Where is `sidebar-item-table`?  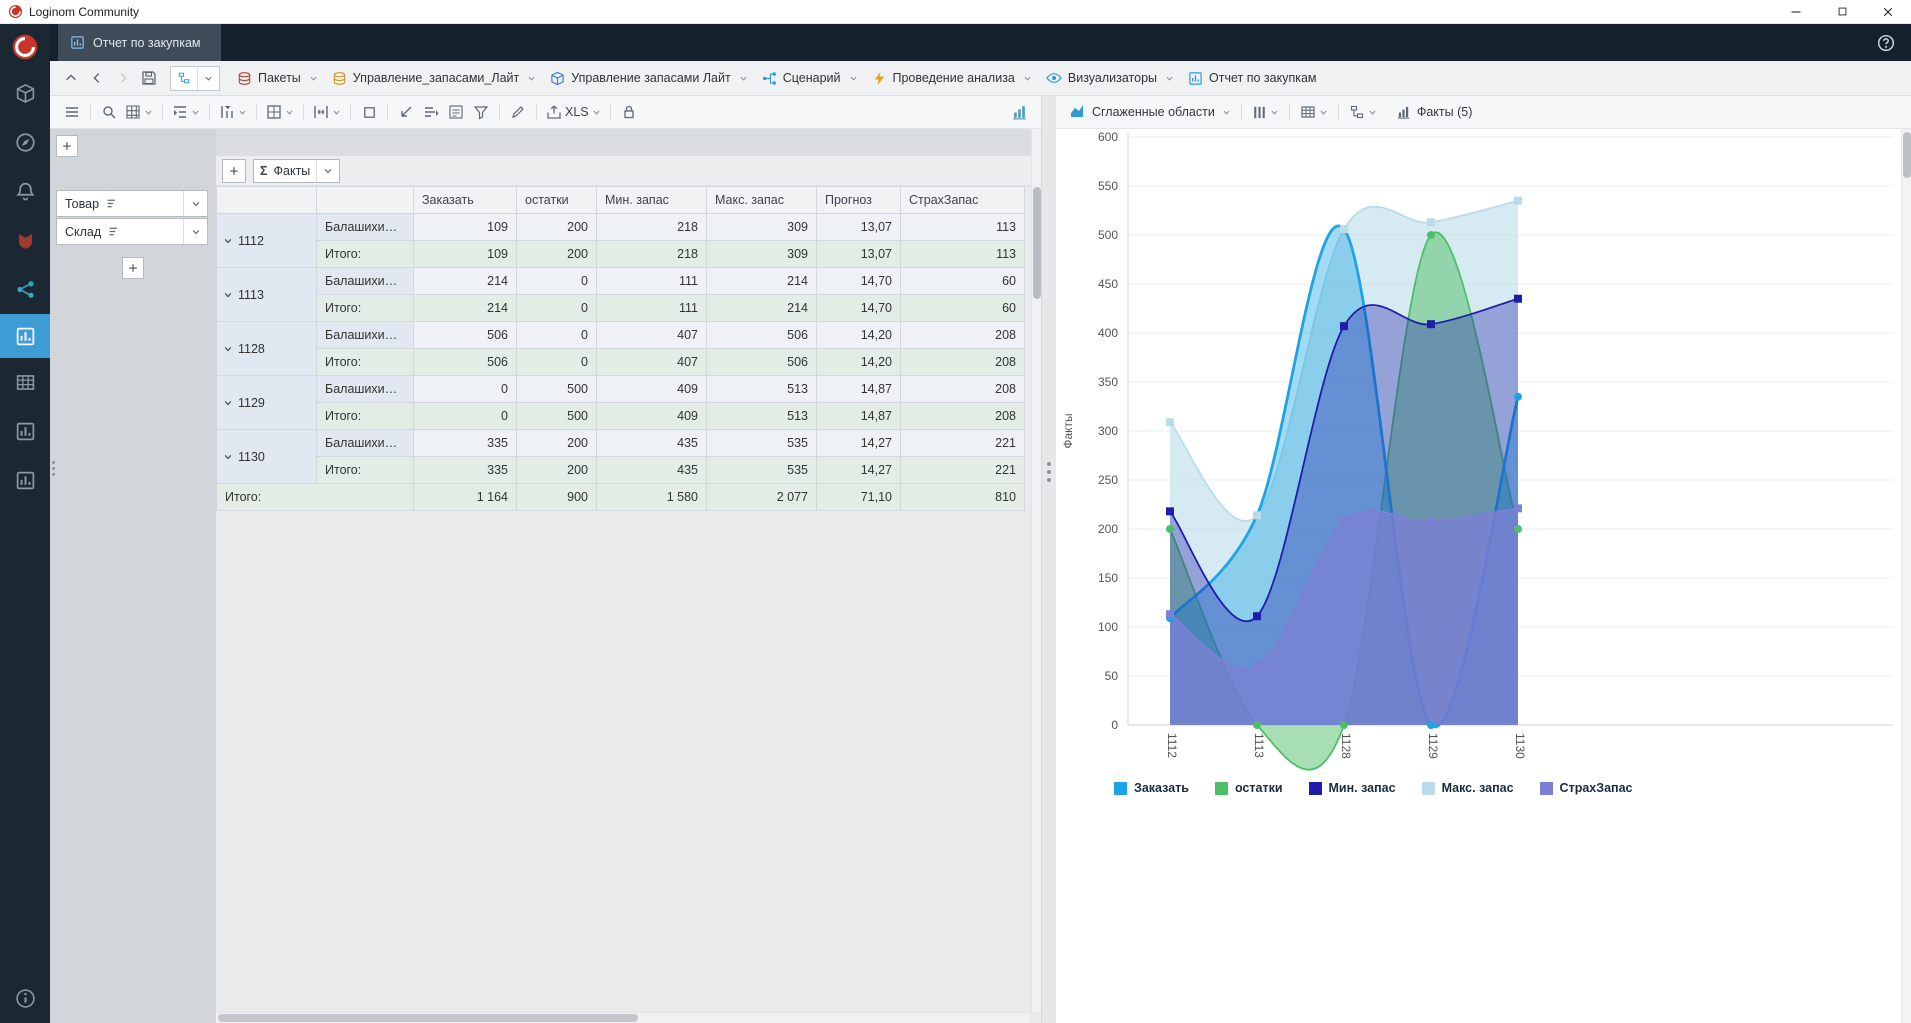
sidebar-item-table is located at coordinates (25, 382).